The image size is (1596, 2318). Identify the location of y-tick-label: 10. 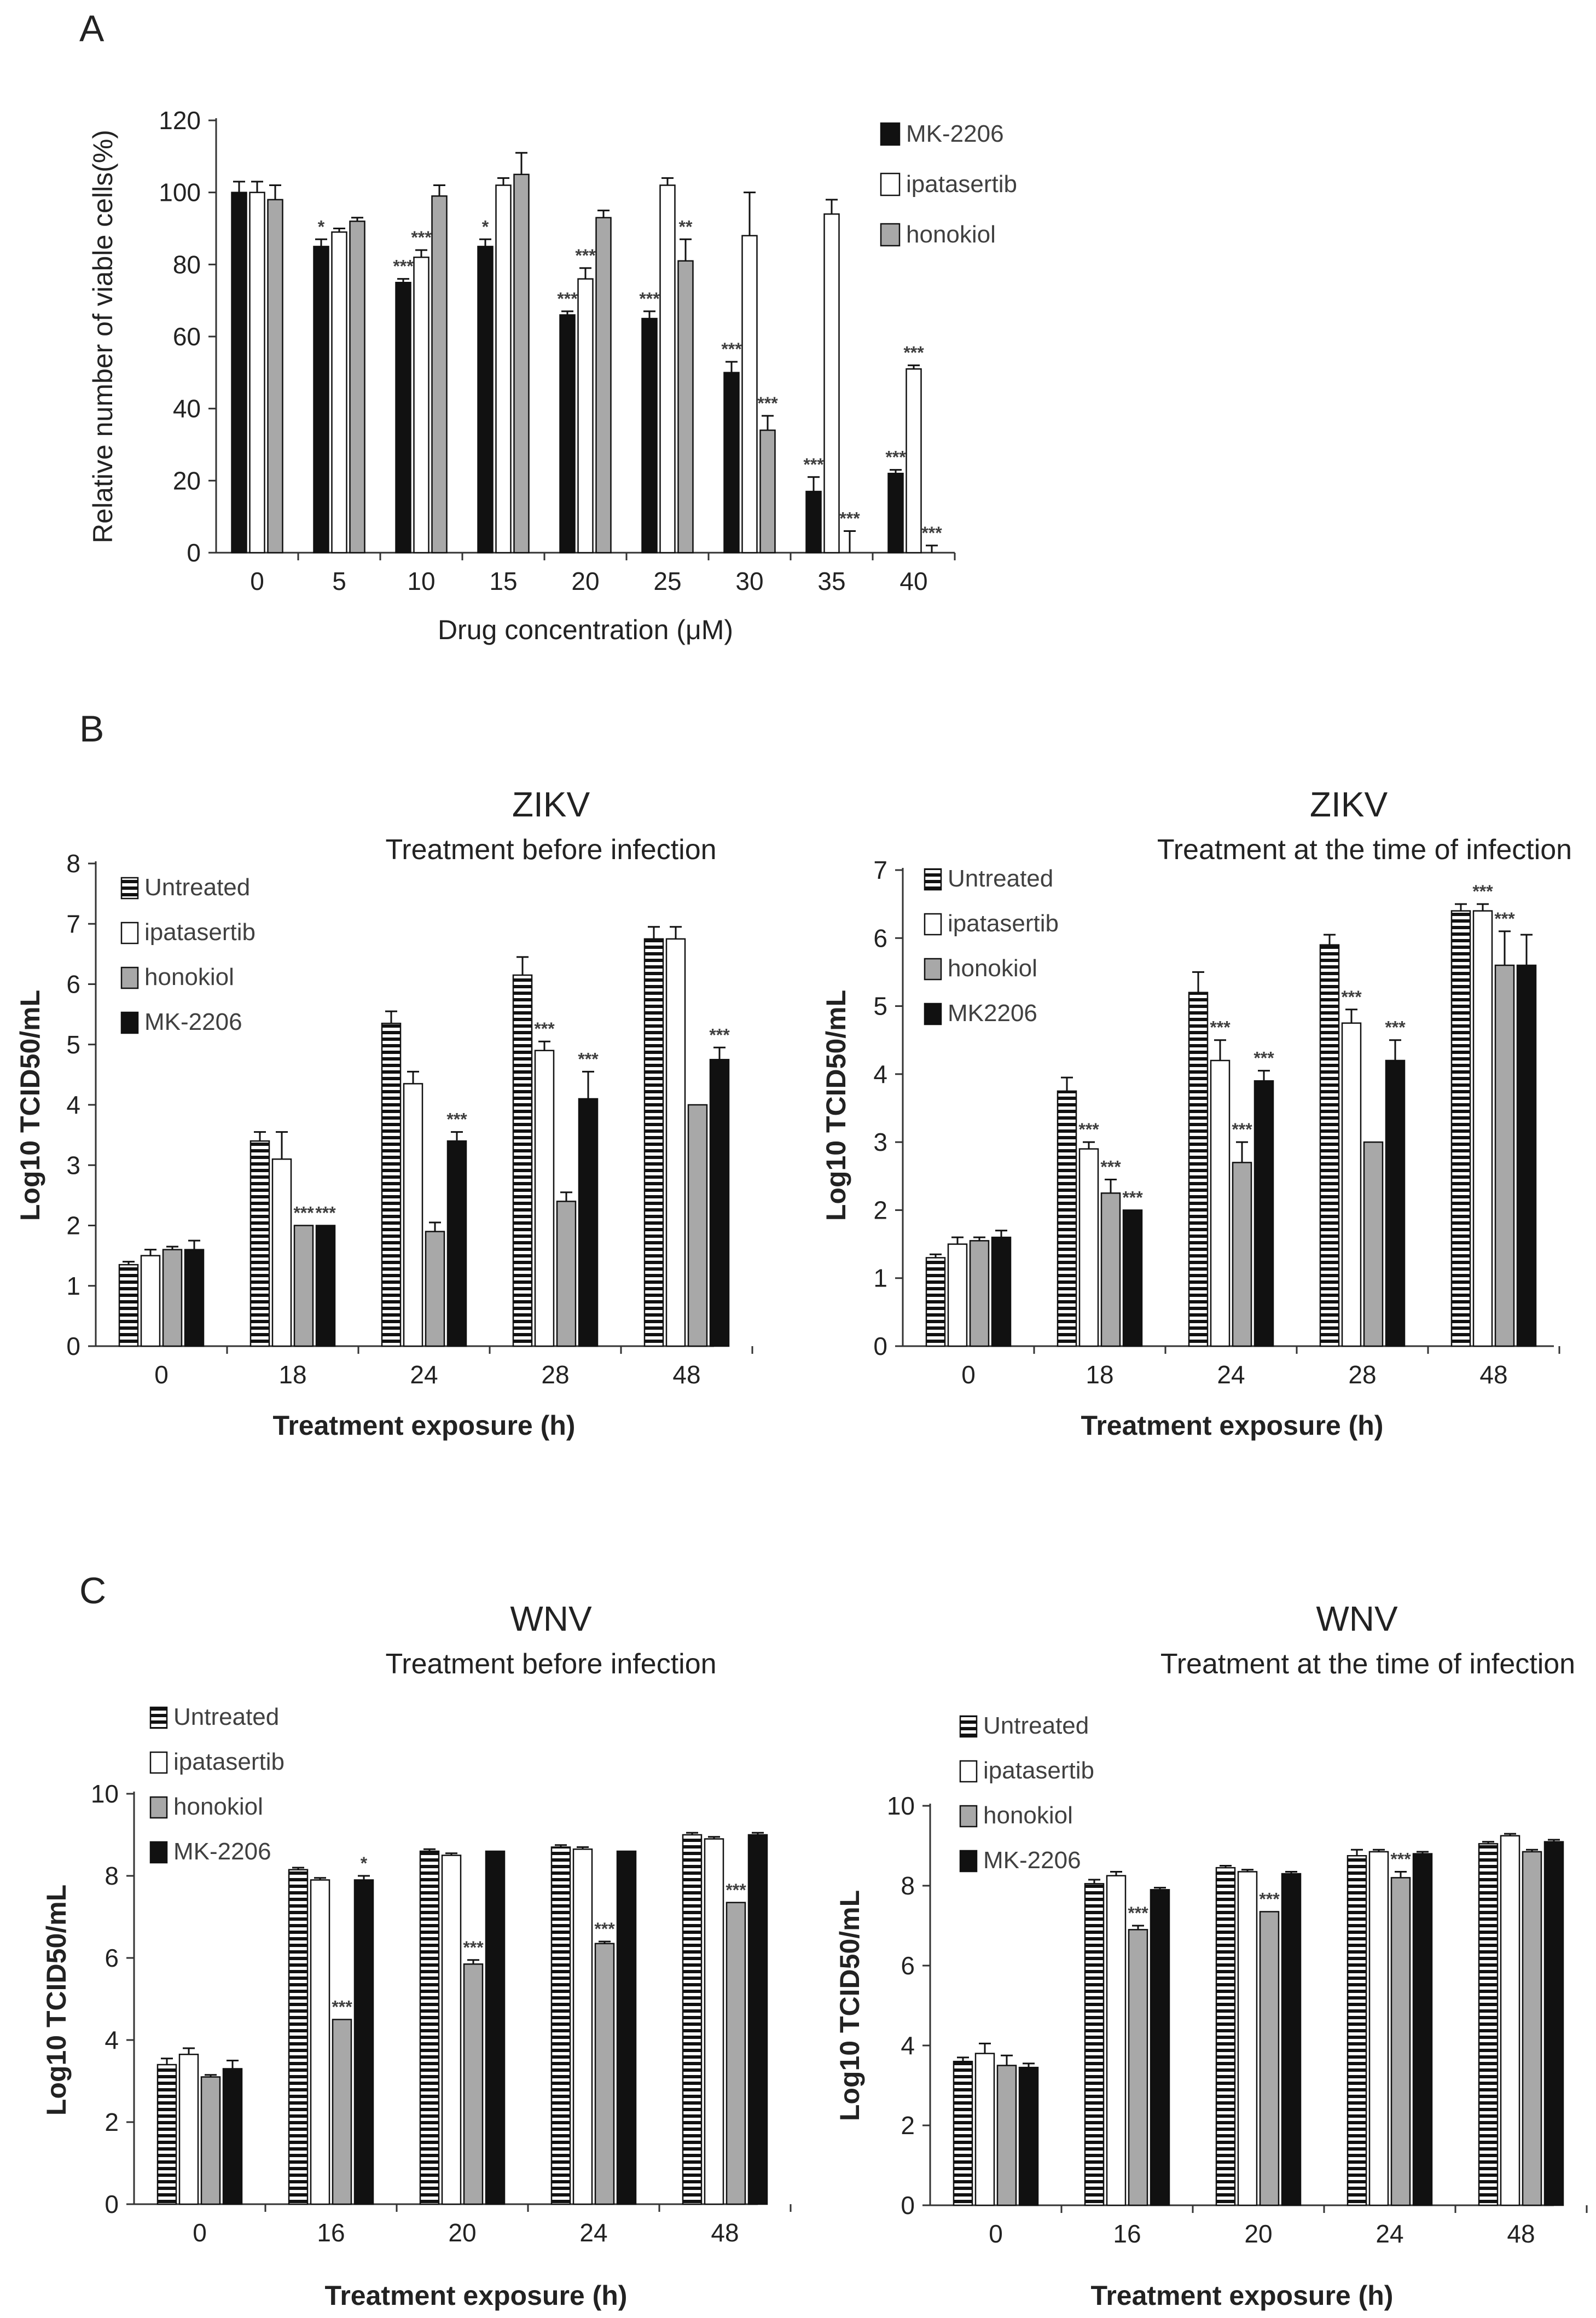
(901, 1806).